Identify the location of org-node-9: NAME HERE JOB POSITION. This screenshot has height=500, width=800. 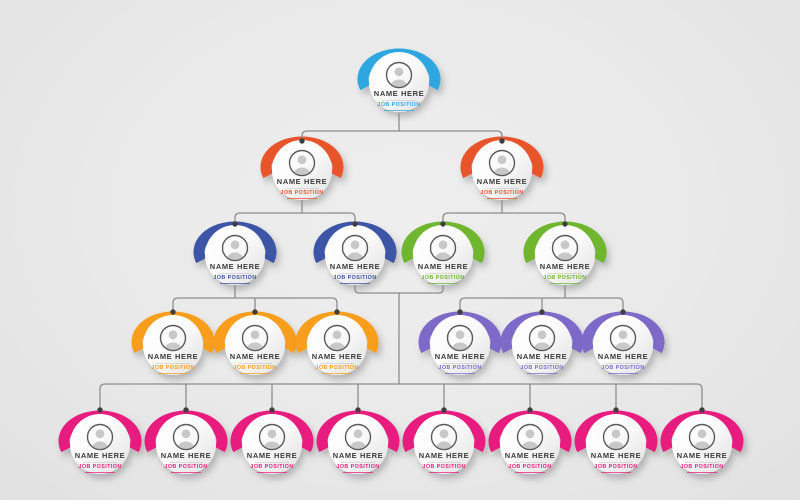
(255, 348).